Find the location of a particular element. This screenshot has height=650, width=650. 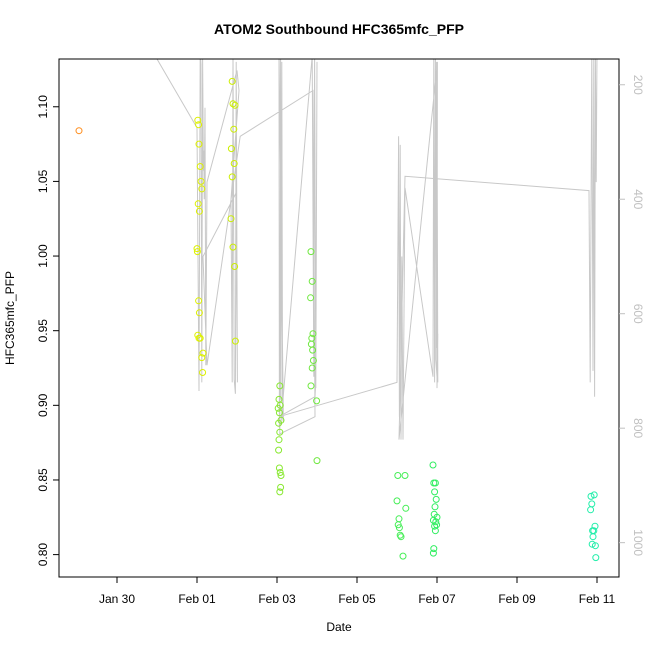

y-tick-label: 1.05 is located at coordinates (43, 181).